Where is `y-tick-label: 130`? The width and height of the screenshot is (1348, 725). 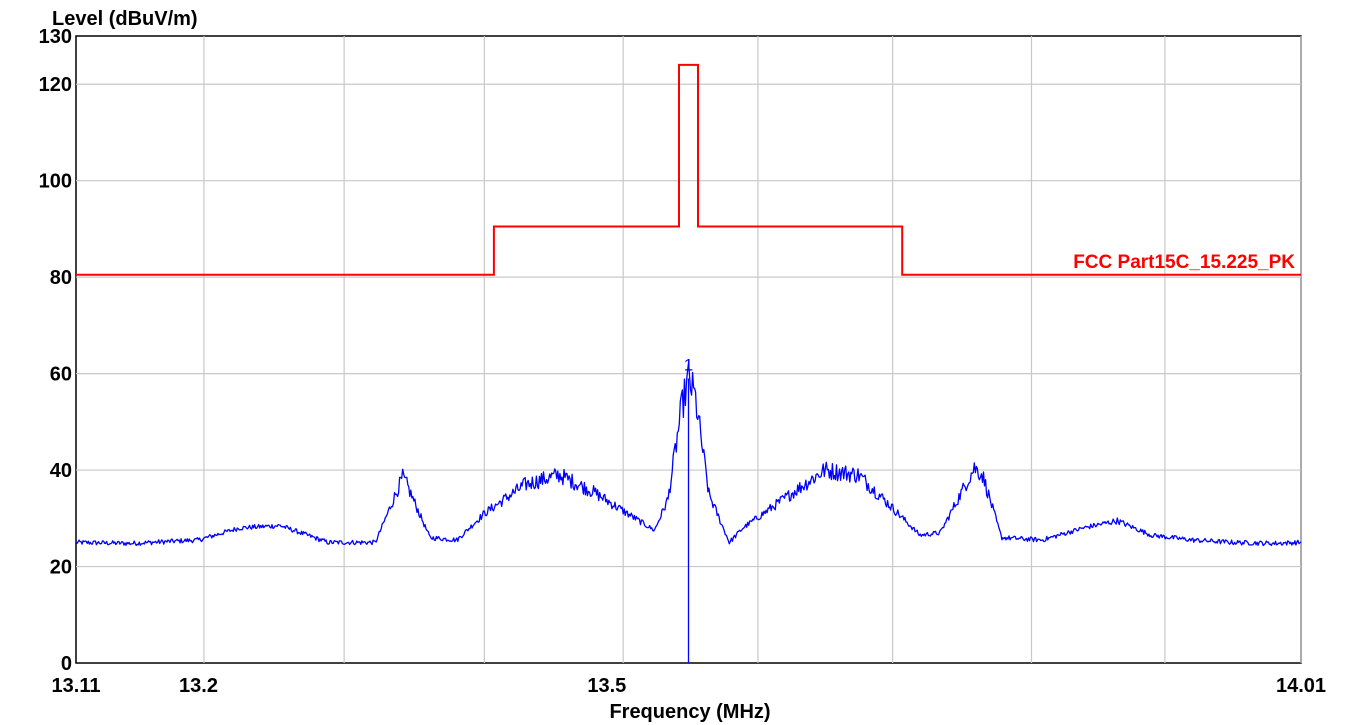 y-tick-label: 130 is located at coordinates (55, 37).